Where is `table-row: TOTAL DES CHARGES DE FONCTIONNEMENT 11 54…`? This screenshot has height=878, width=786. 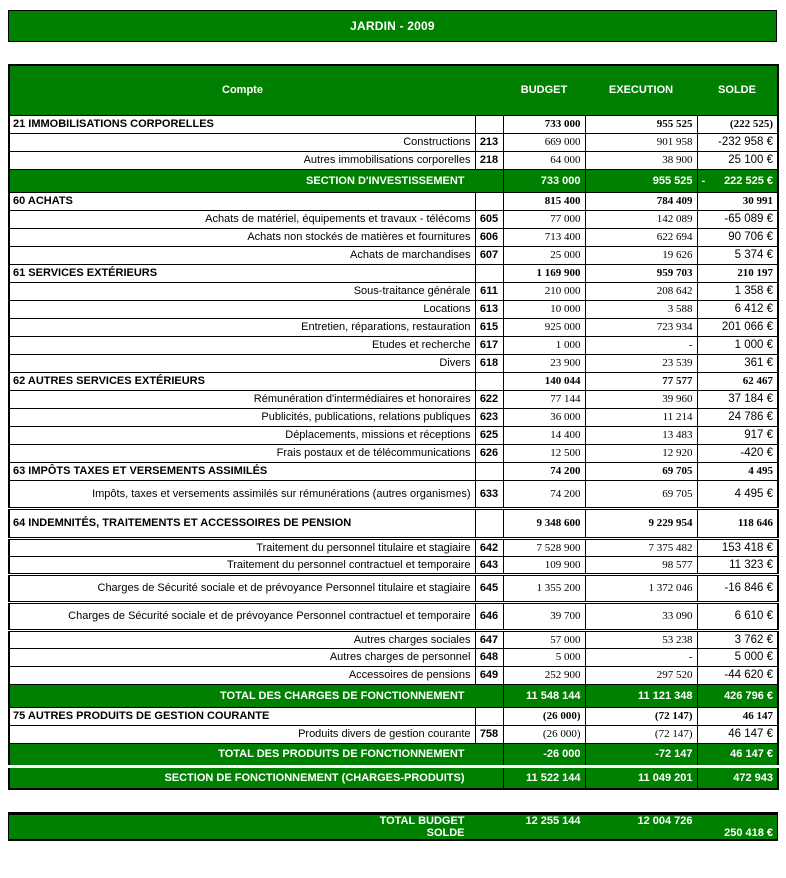
table-row: TOTAL DES CHARGES DE FONCTIONNEMENT 11 54… is located at coordinates (393, 695).